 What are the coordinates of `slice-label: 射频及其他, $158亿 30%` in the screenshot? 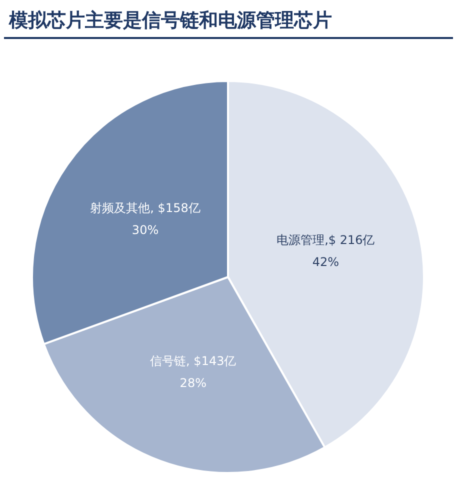 It's located at (145, 219).